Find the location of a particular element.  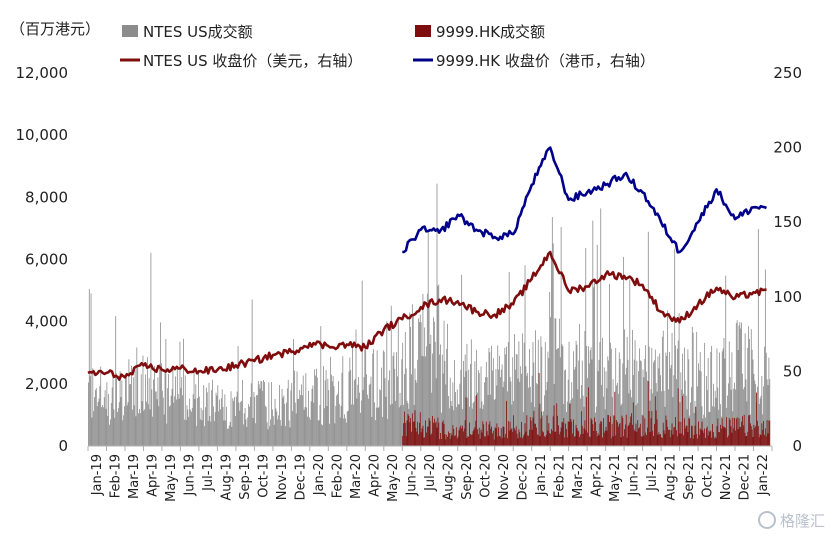

x-tick-label: Feb-21 is located at coordinates (559, 476).